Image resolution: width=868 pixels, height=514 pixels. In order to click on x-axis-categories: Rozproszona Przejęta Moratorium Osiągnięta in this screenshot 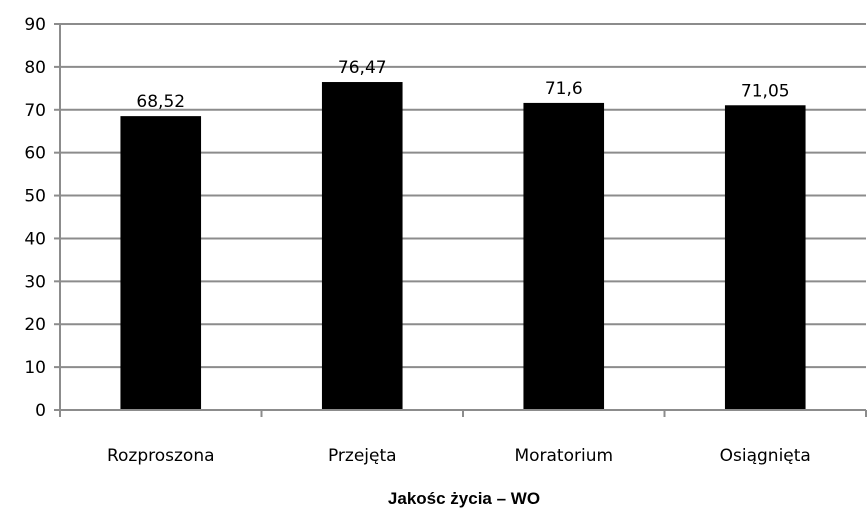, I will do `click(459, 456)`.